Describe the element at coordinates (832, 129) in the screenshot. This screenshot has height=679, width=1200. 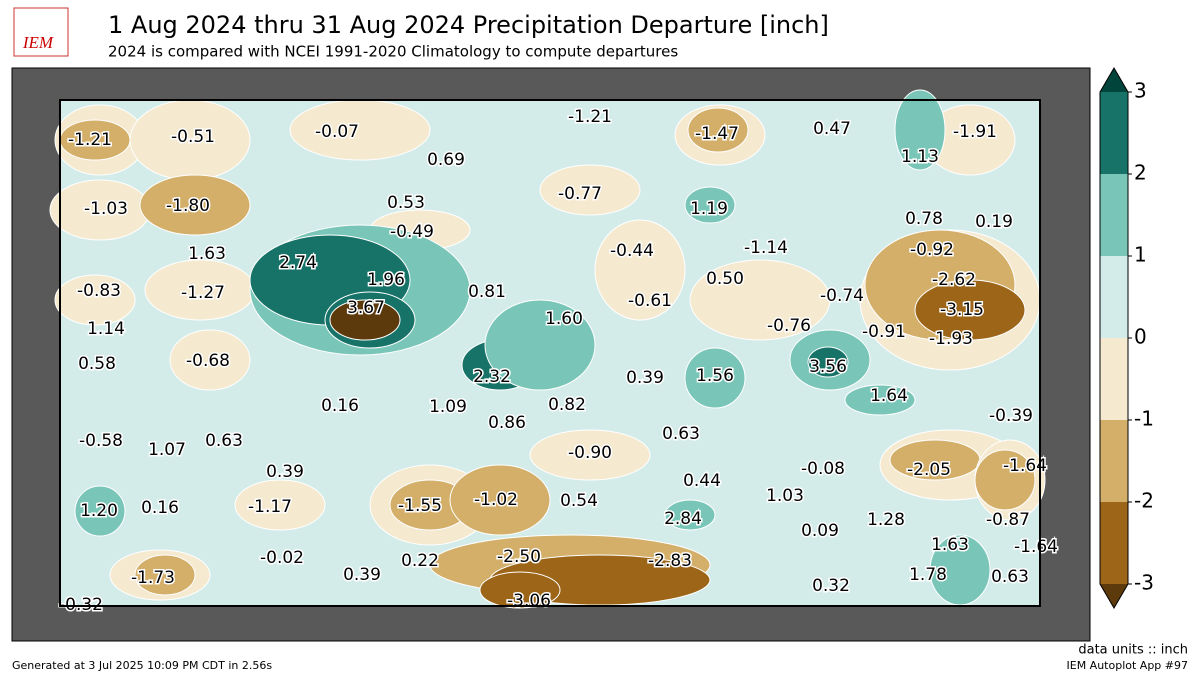
I see `map-value-label: 0.47` at that location.